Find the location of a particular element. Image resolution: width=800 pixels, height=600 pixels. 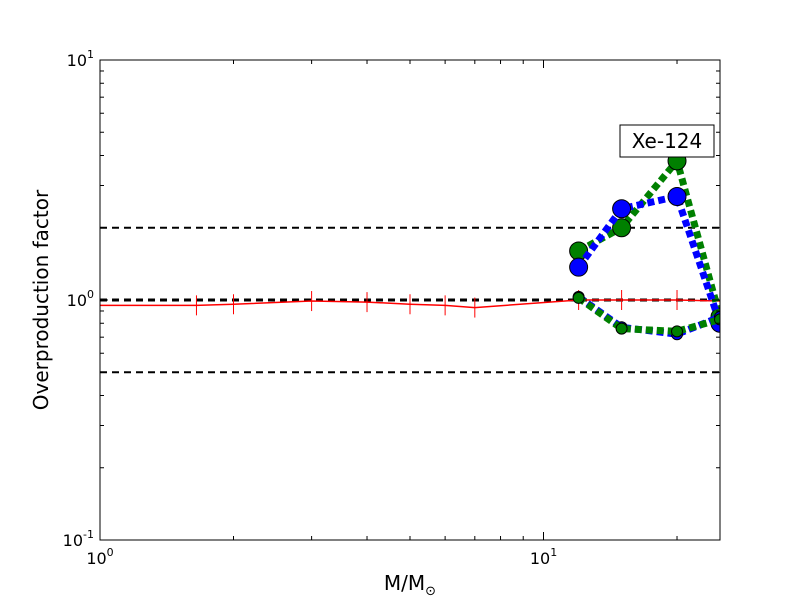

y-tick-label: 10⁰ is located at coordinates (80, 299).